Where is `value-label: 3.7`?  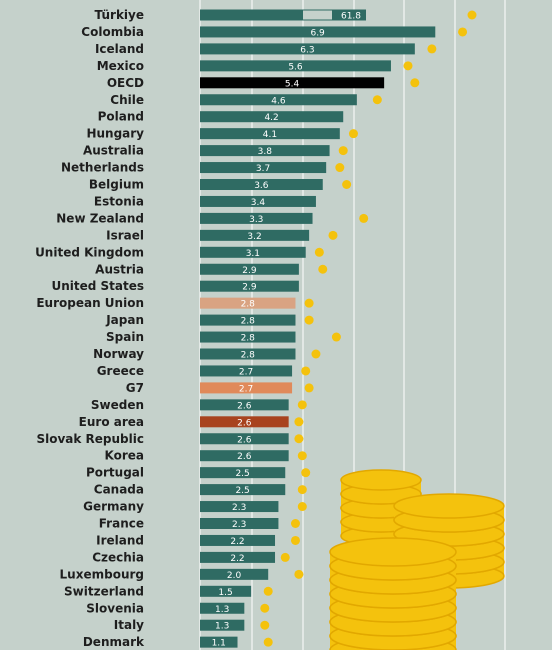
value-label: 3.7 is located at coordinates (263, 169).